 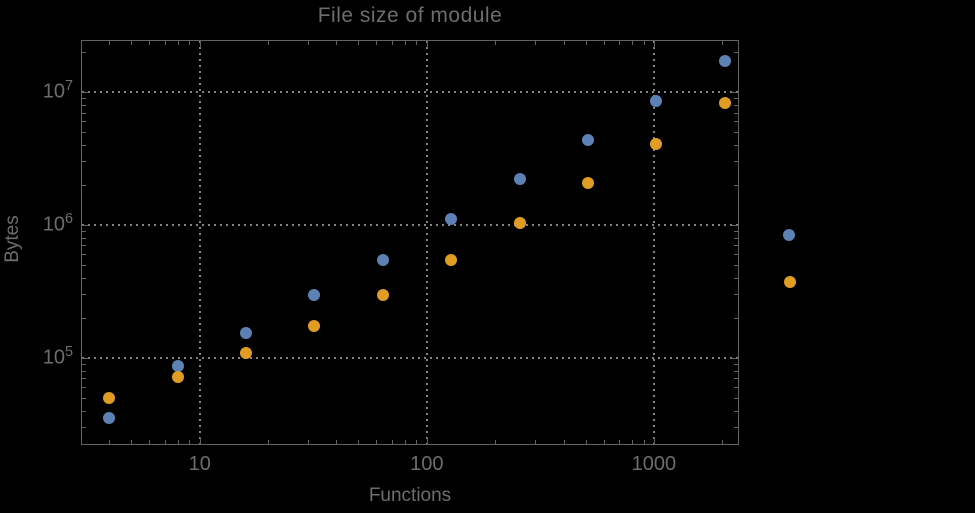 I want to click on data-point-series-1-blue-x16, so click(x=246, y=332).